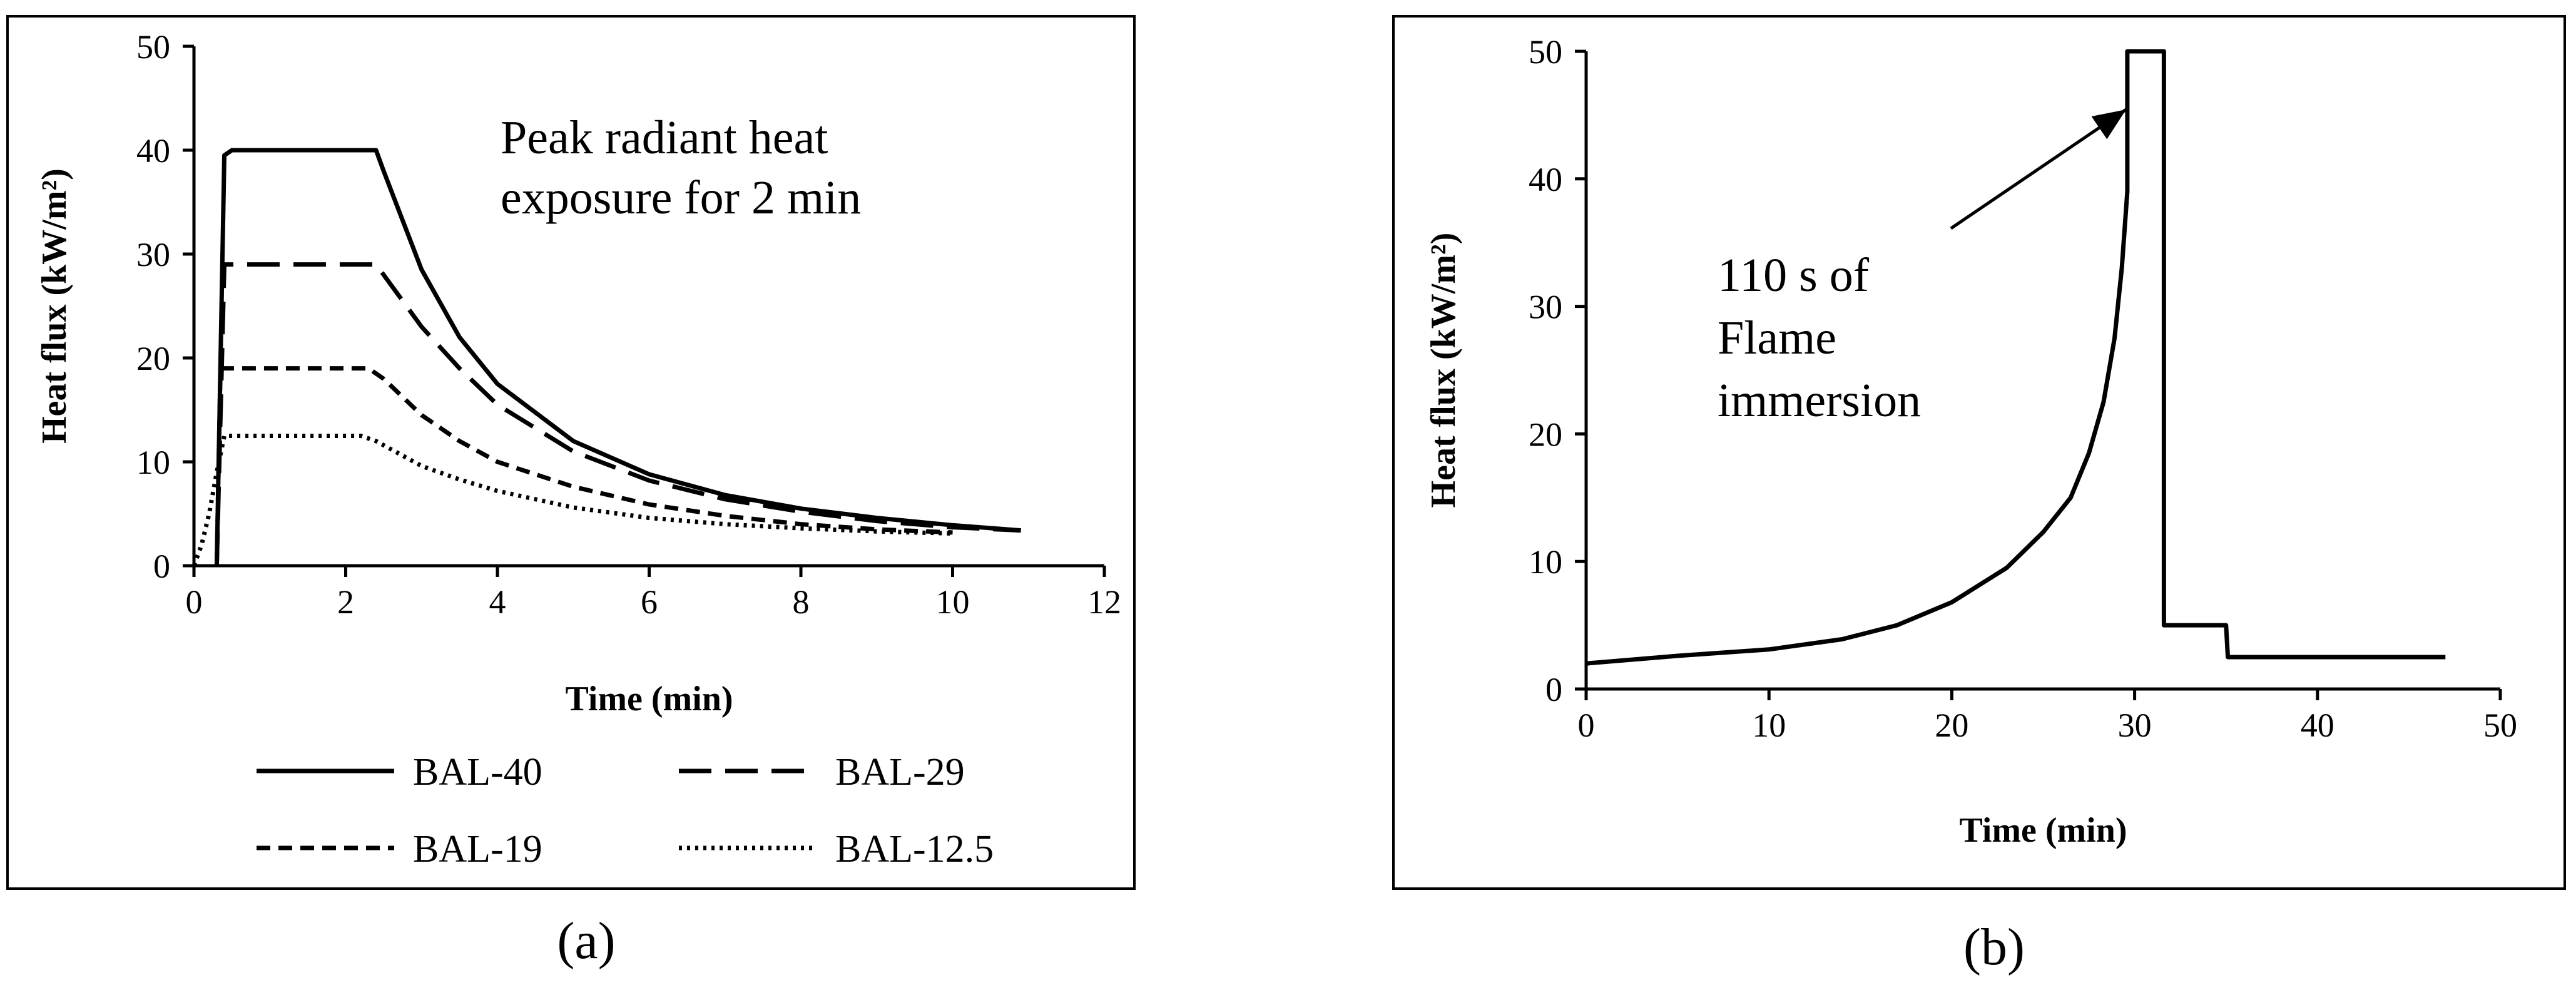  What do you see at coordinates (587, 941) in the screenshot?
I see `caption-a: (a)` at bounding box center [587, 941].